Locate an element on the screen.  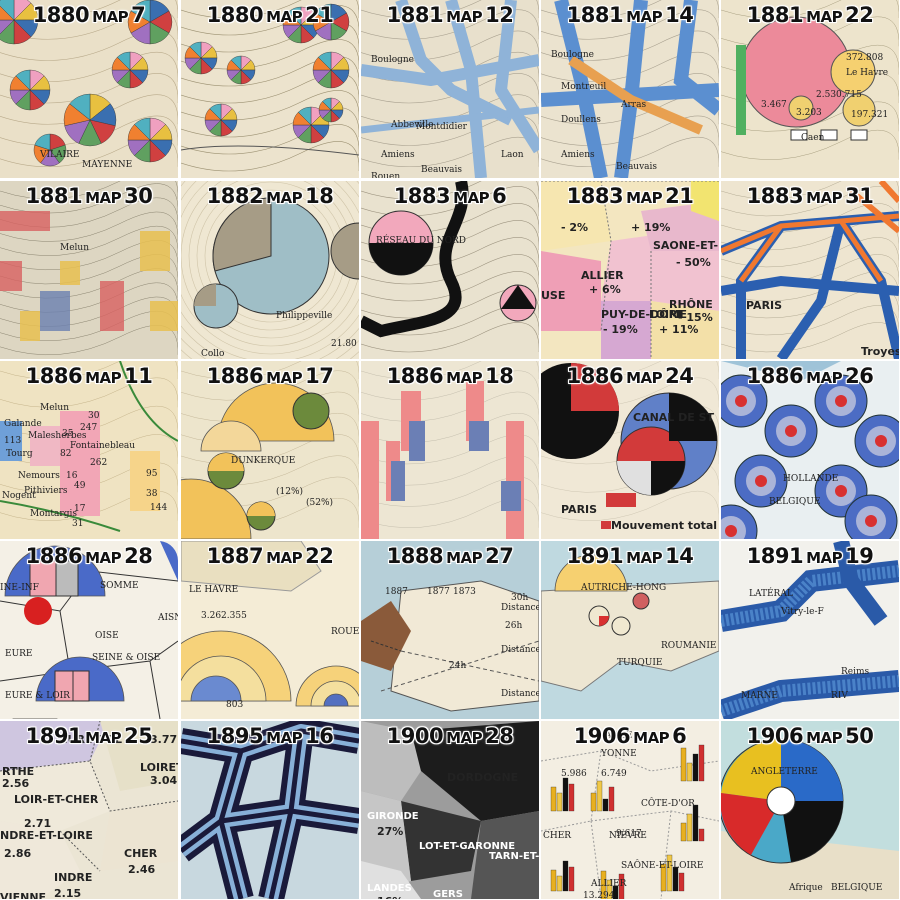
map-label: 2.530.715 is located at coordinates (839, 95).